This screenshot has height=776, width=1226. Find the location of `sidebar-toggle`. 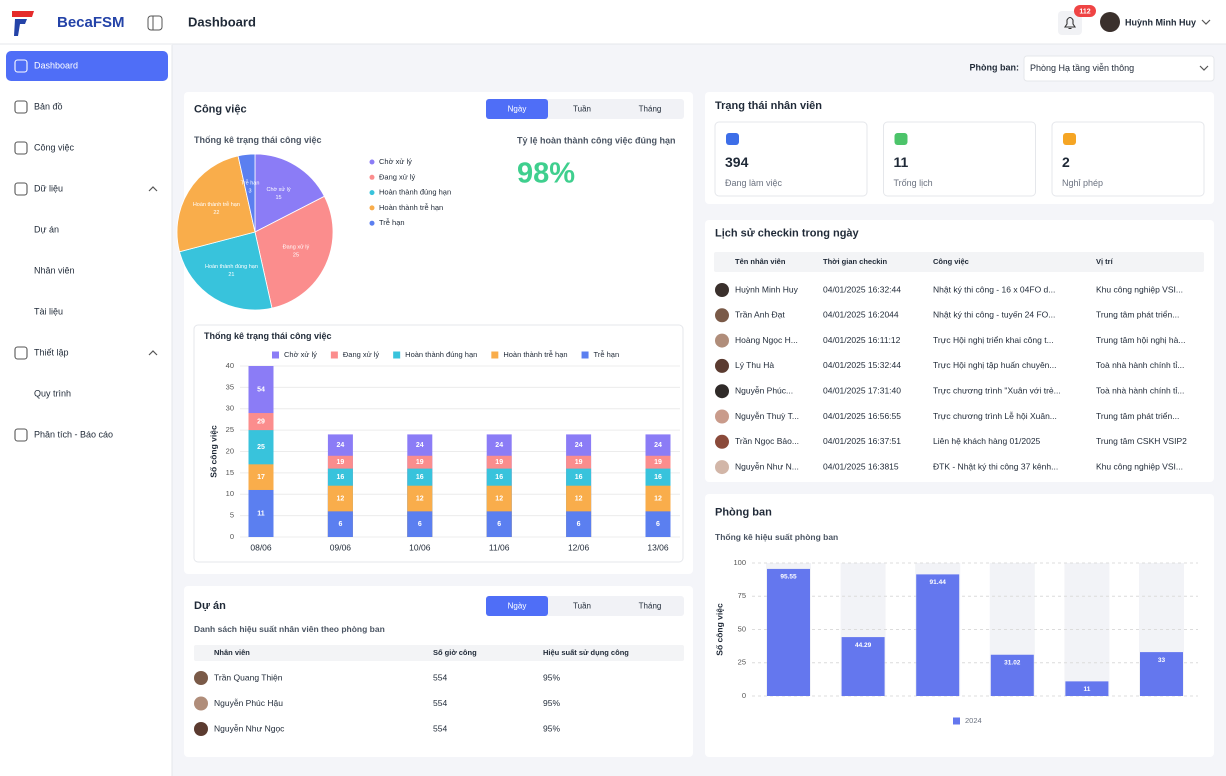

sidebar-toggle is located at coordinates (155, 23).